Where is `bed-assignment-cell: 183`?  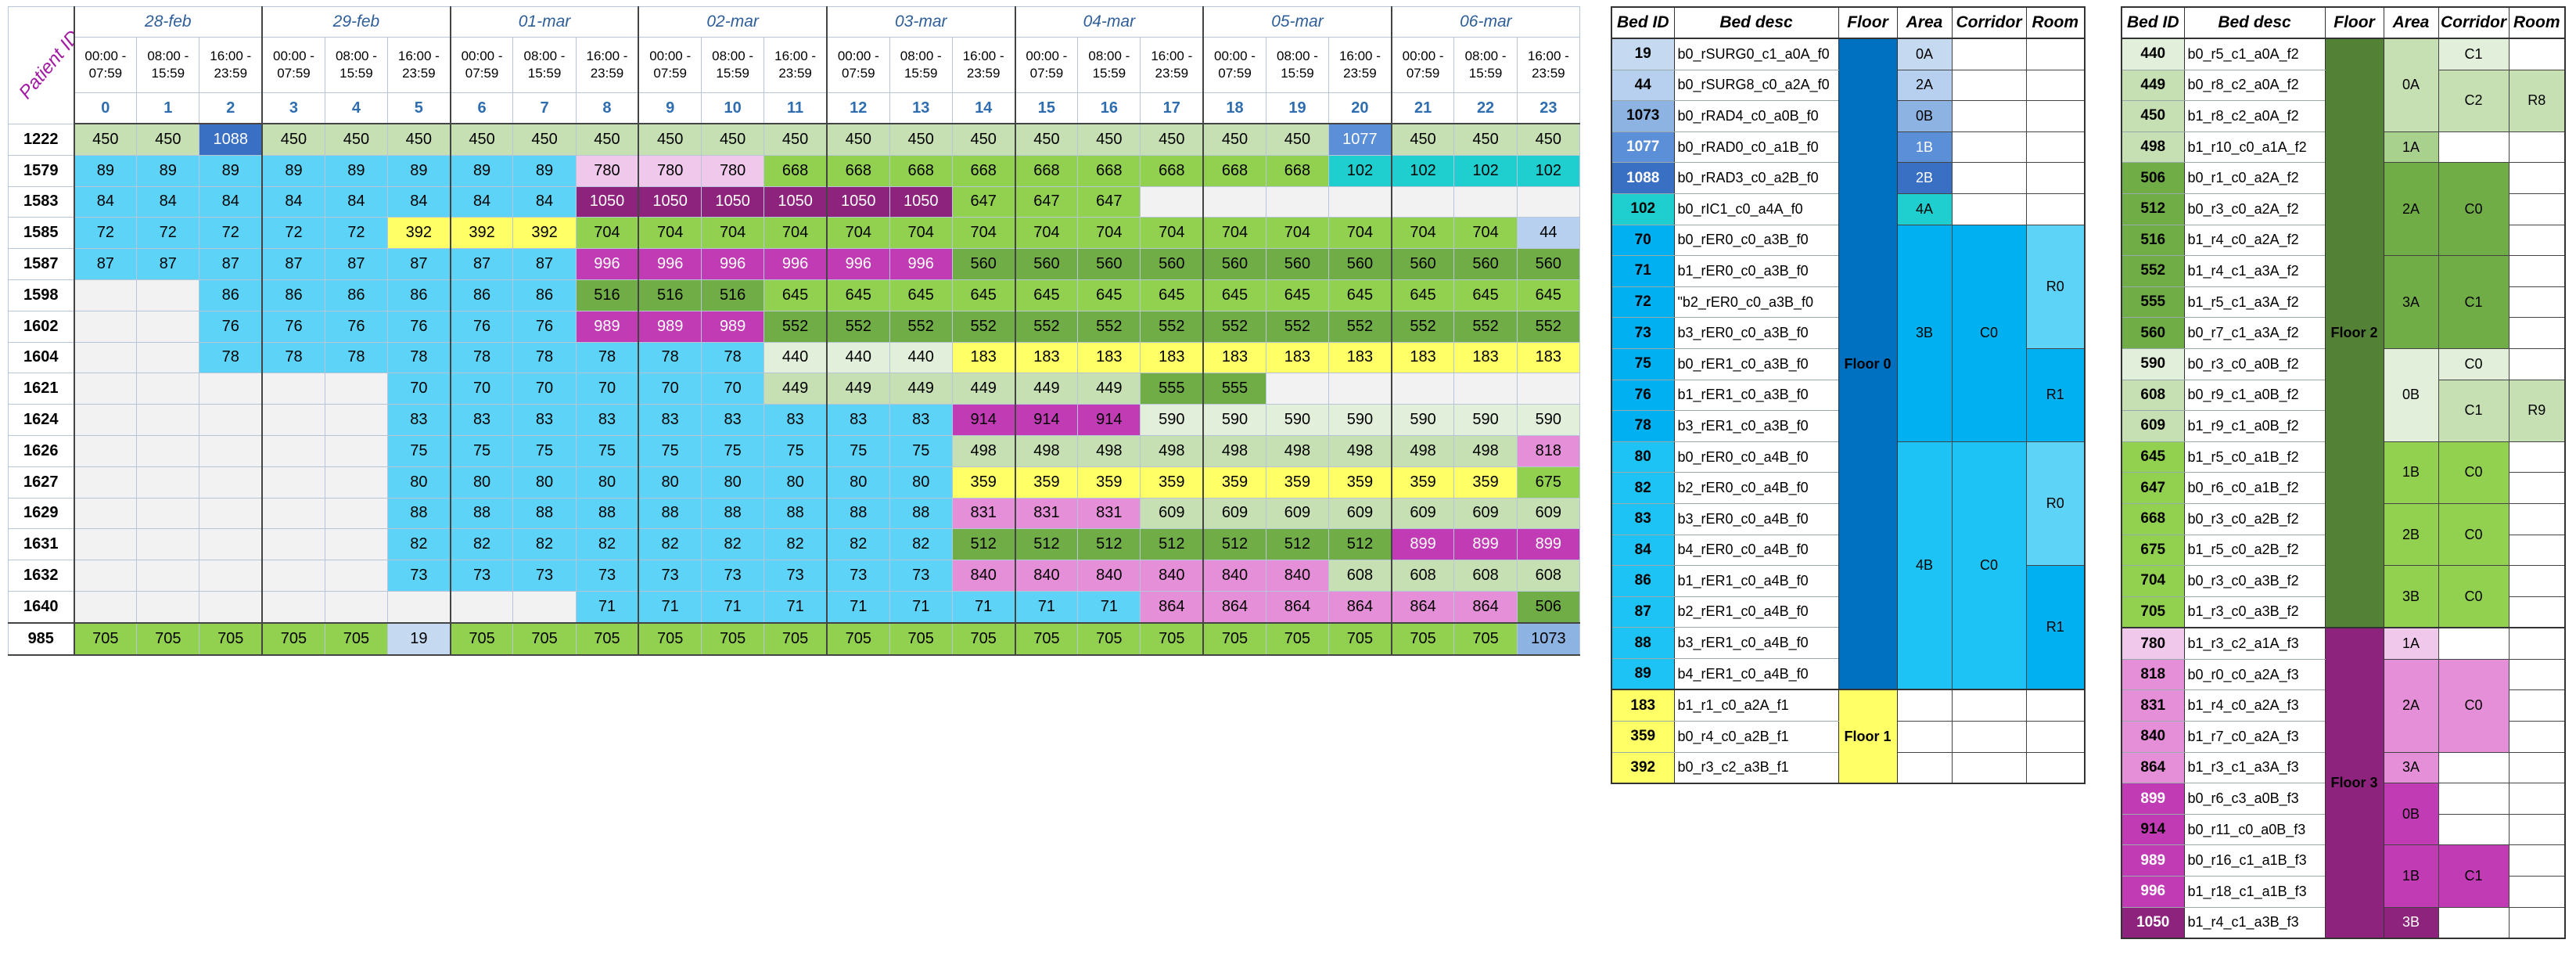 bed-assignment-cell: 183 is located at coordinates (983, 357).